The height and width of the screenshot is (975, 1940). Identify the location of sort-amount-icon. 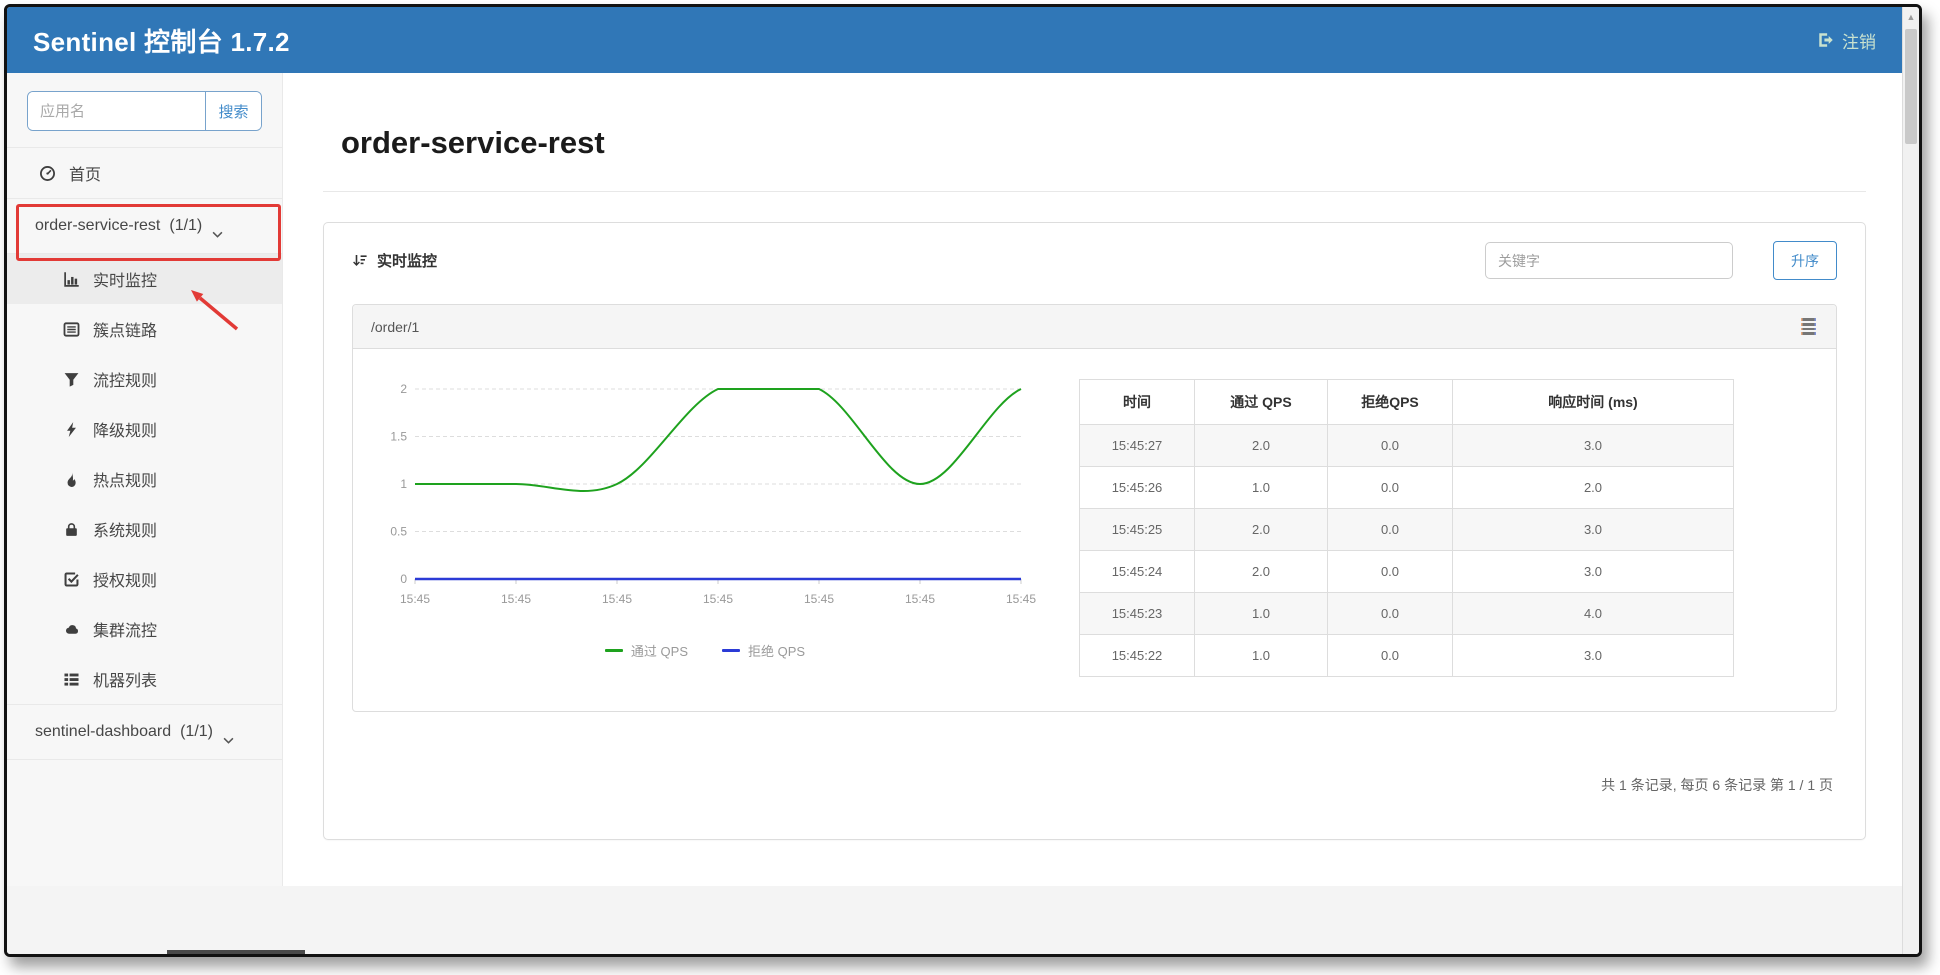
(360, 261).